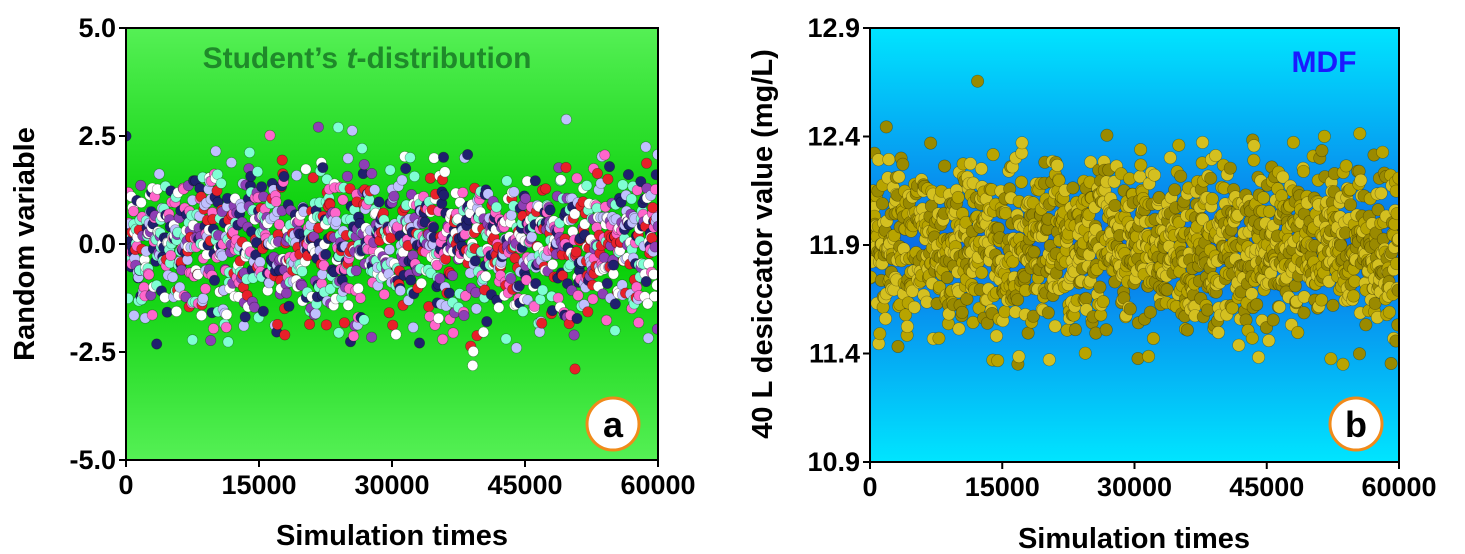 The width and height of the screenshot is (1465, 554). What do you see at coordinates (1398, 487) in the screenshot?
I see `x-tick-label: 60000` at bounding box center [1398, 487].